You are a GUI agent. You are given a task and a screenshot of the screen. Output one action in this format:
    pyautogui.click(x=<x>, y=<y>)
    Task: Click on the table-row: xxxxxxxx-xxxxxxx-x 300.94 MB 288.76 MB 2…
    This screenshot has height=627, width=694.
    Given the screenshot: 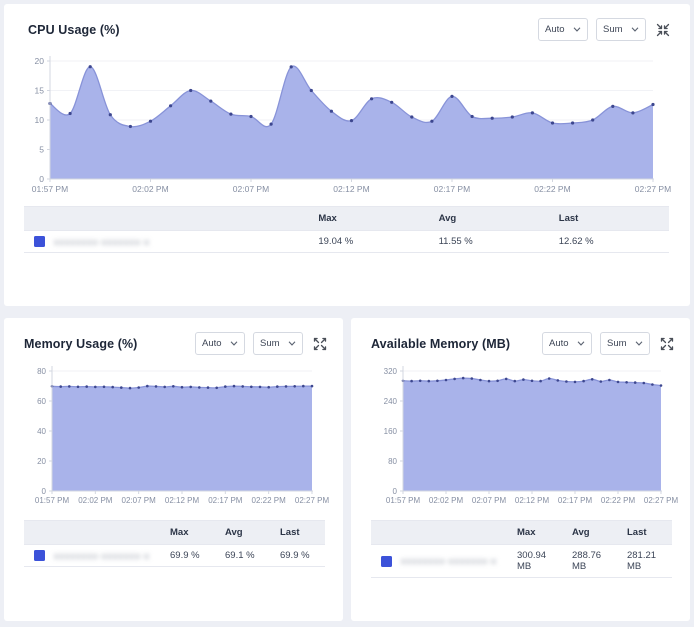 What is the action you would take?
    pyautogui.click(x=521, y=561)
    